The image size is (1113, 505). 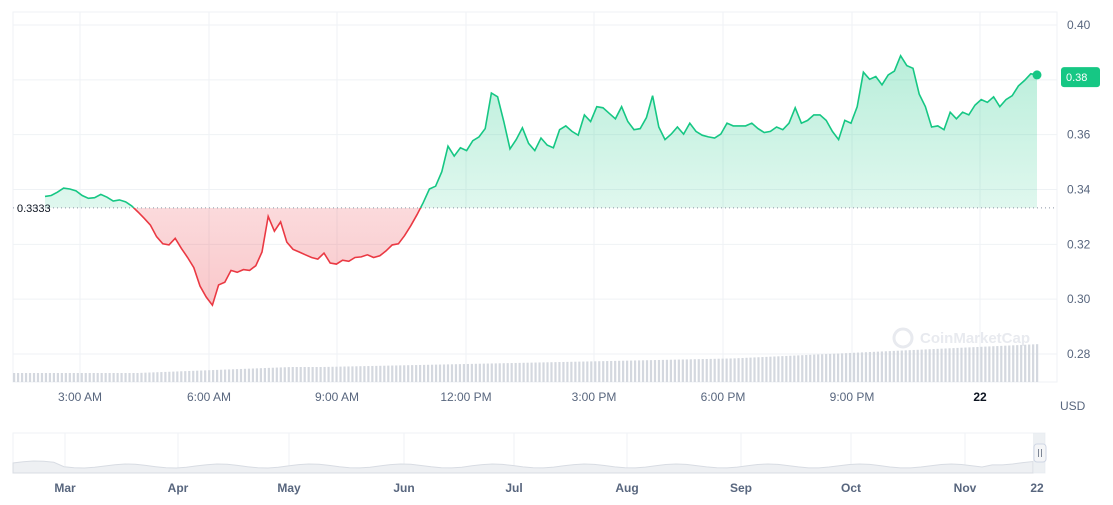 What do you see at coordinates (403, 488) in the screenshot?
I see `navigator-month-label: Jun` at bounding box center [403, 488].